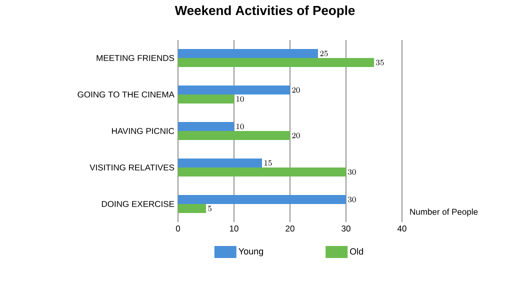  What do you see at coordinates (380, 63) in the screenshot?
I see `data-label: 35` at bounding box center [380, 63].